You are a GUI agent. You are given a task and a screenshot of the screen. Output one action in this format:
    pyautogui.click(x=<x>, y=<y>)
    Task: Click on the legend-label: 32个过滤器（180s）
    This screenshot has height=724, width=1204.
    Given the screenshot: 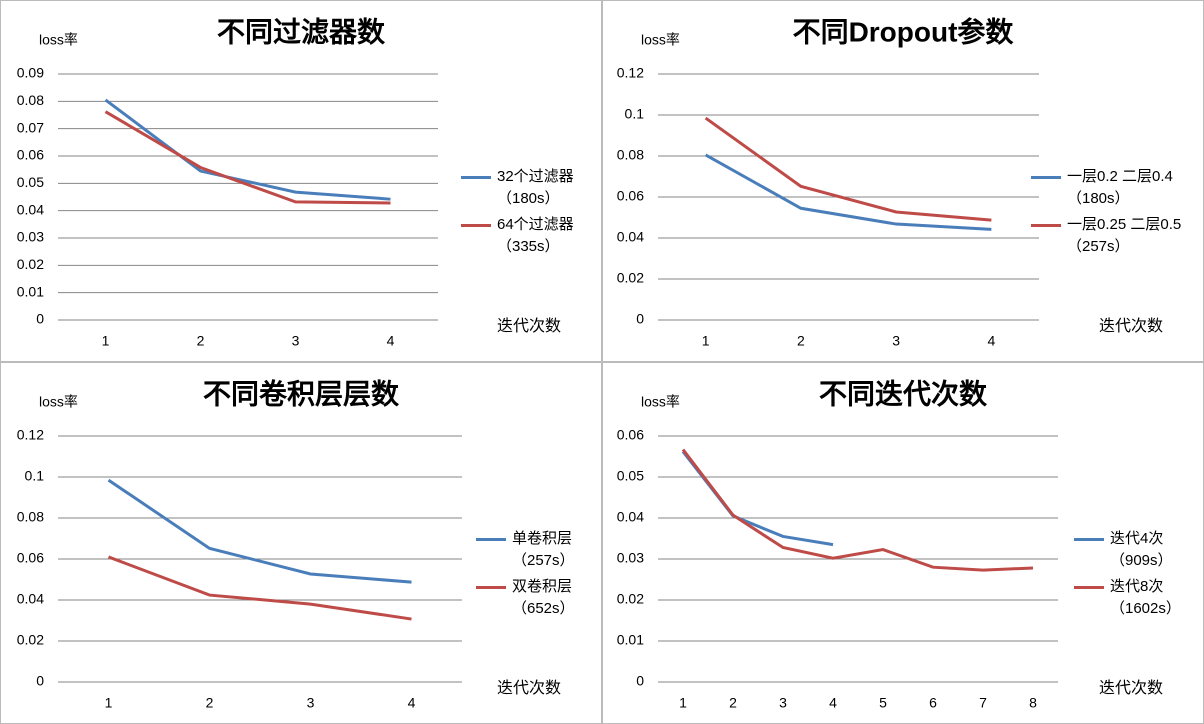 What is the action you would take?
    pyautogui.click(x=535, y=187)
    